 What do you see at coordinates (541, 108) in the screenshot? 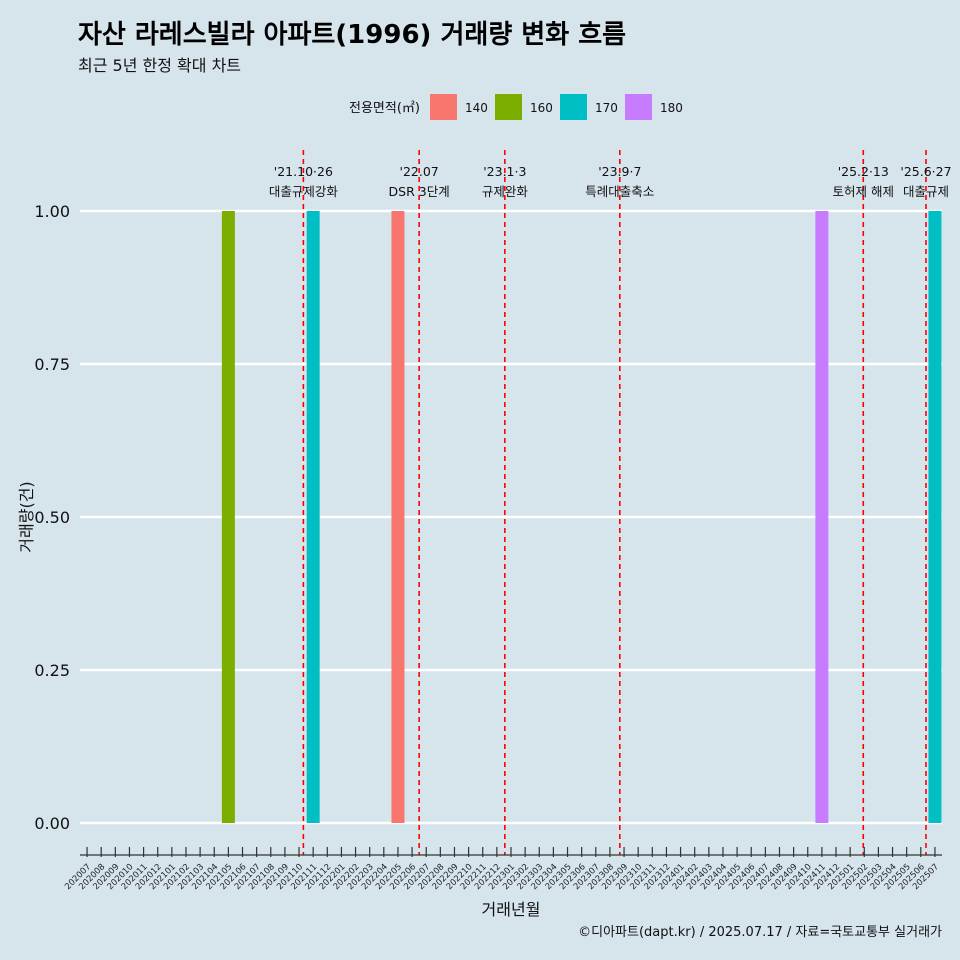
I see `legend-label-160: 160` at bounding box center [541, 108].